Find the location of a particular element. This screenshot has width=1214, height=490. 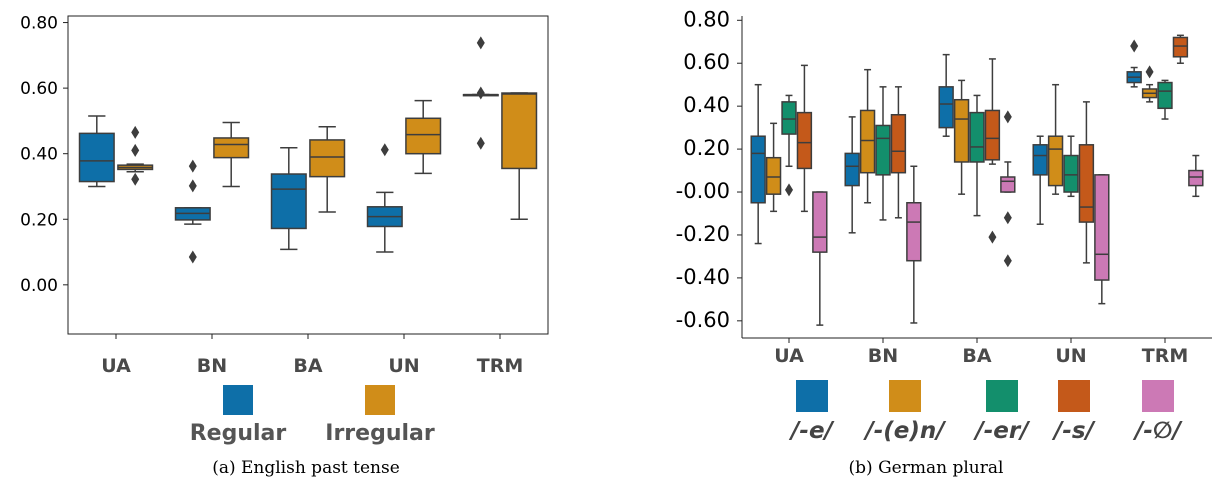

box-e-n-bn is located at coordinates (867, 136).